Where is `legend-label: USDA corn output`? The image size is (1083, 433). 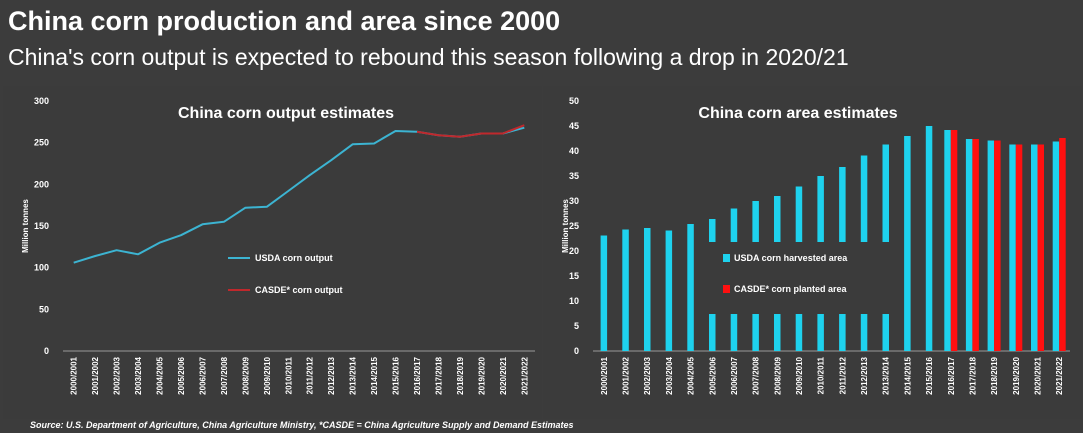 legend-label: USDA corn output is located at coordinates (294, 258).